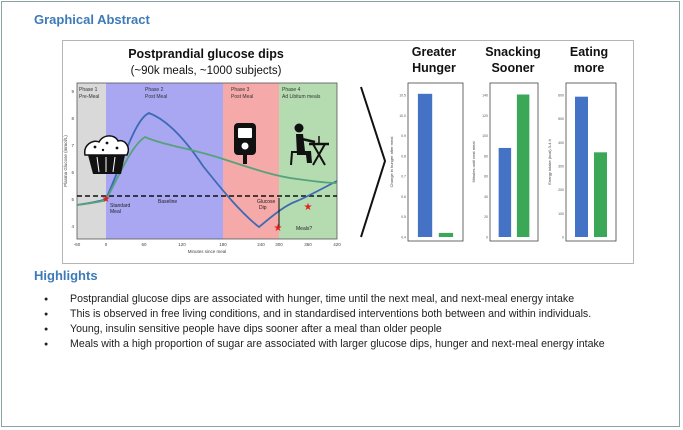 The width and height of the screenshot is (683, 430). Describe the element at coordinates (154, 90) in the screenshot. I see `phase-2-label: Phase 2` at that location.